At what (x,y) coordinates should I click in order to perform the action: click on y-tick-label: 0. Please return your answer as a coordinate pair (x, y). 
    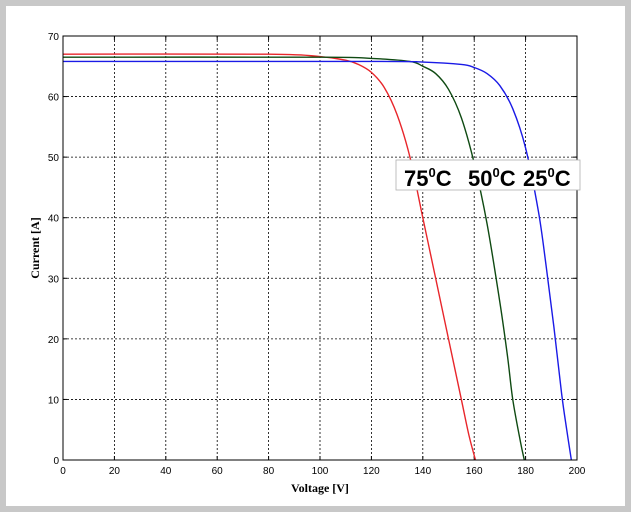
    Looking at the image, I should click on (56, 461).